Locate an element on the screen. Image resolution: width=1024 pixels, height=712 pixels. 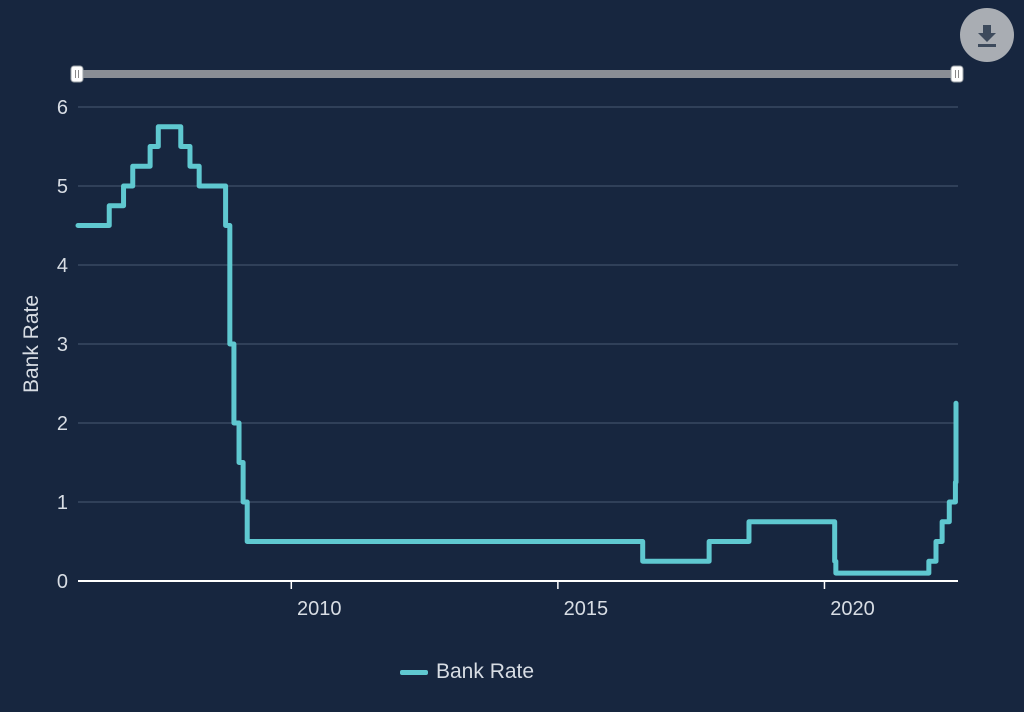
range-slider is located at coordinates (517, 74).